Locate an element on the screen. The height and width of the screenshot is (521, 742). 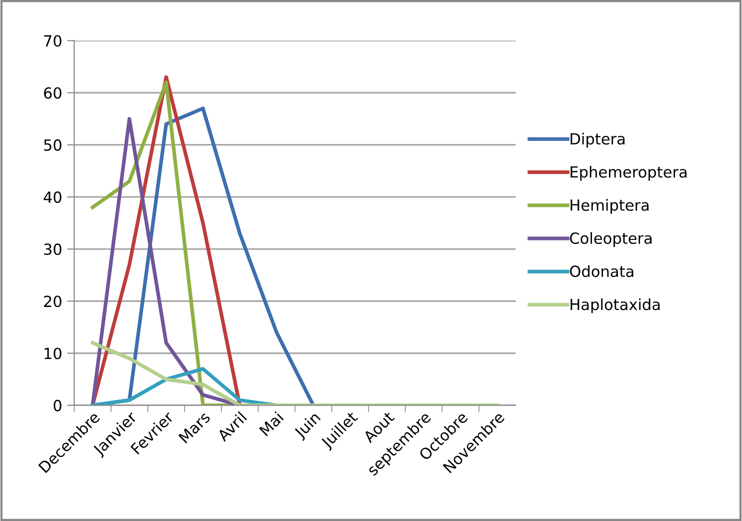
line-series is located at coordinates (295, 373).